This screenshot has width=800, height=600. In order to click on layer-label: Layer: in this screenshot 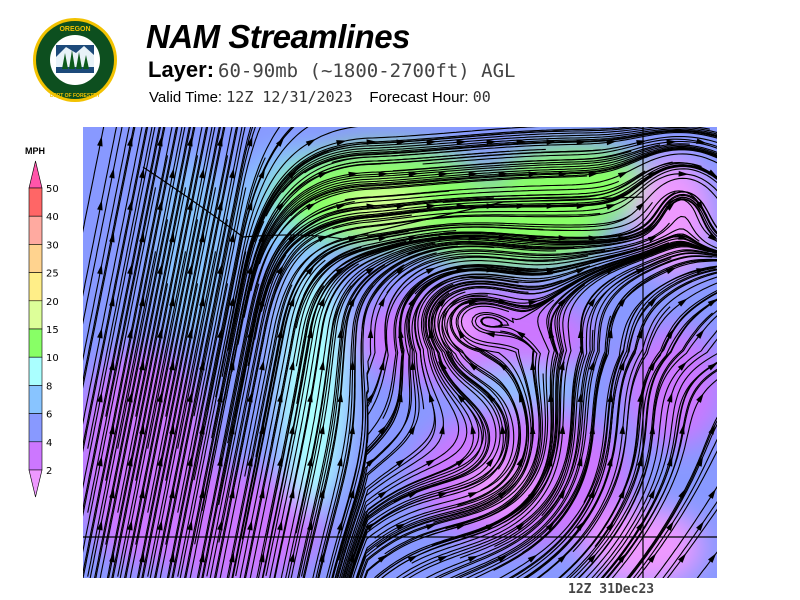, I will do `click(181, 69)`.